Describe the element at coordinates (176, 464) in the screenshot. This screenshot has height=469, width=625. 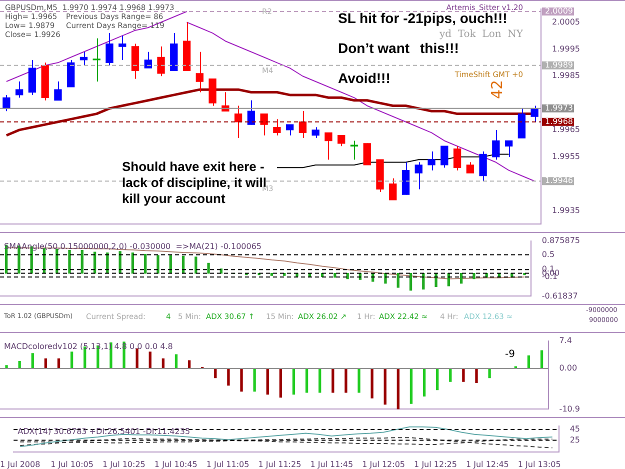
I see `x-tick-label: 1 Jul 10:45` at that location.